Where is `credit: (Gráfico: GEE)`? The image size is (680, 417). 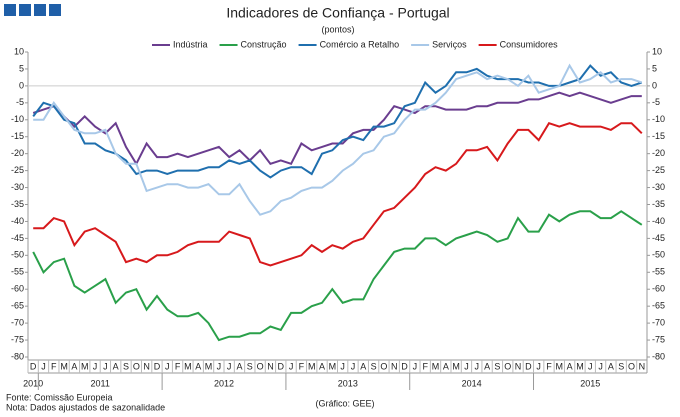
credit: (Gráfico: GEE) is located at coordinates (344, 403).